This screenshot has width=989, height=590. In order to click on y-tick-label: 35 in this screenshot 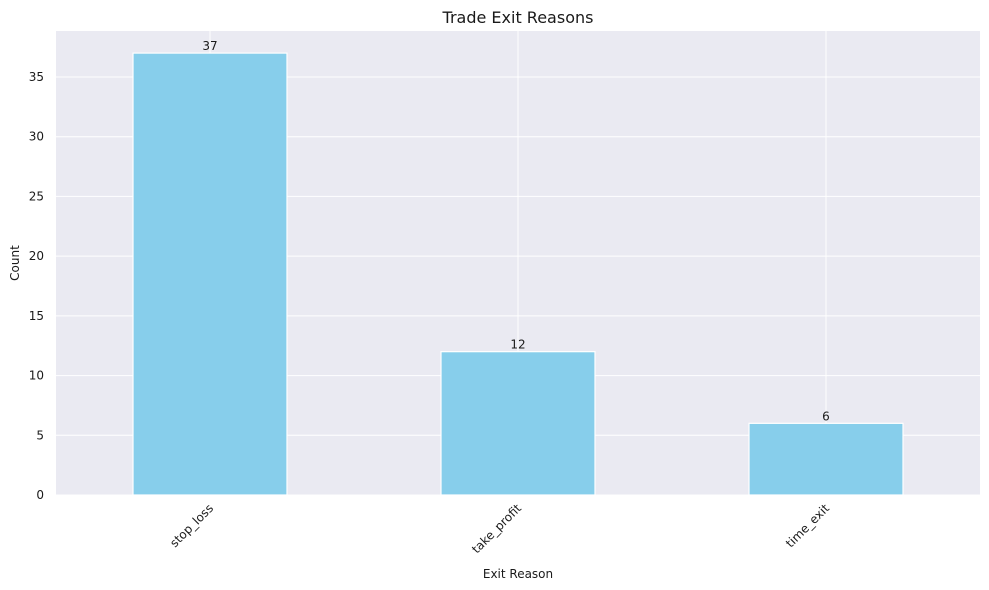, I will do `click(36, 77)`.